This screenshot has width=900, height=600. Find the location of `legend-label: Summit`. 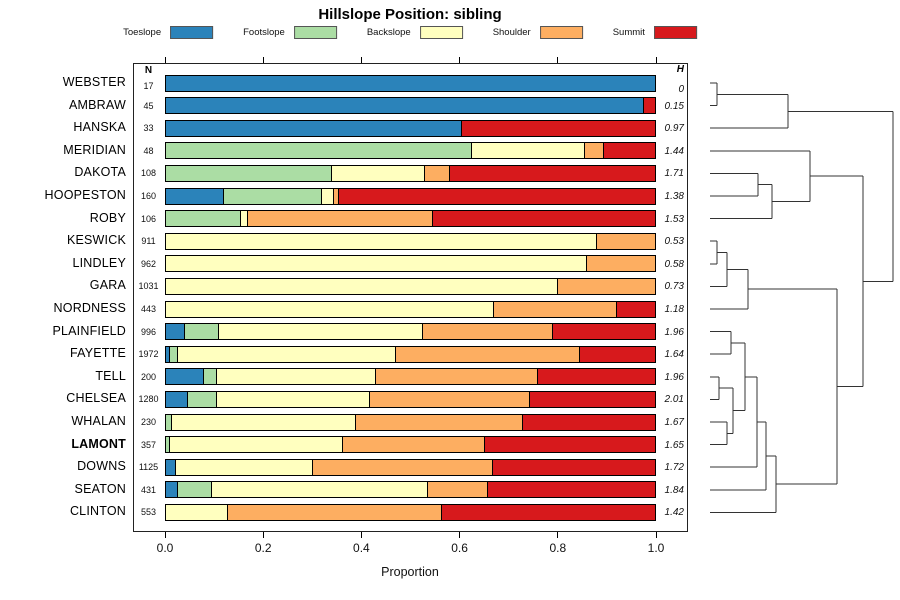

legend-label: Summit is located at coordinates (628, 32).